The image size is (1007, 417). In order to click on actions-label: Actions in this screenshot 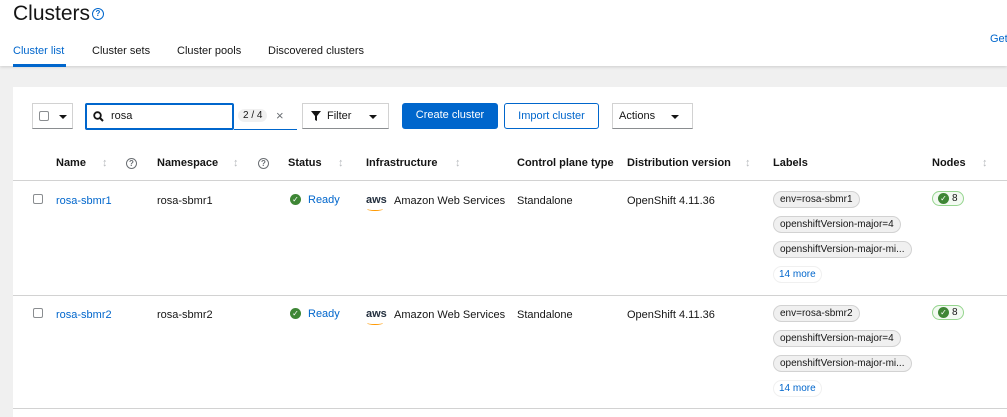, I will do `click(637, 116)`.